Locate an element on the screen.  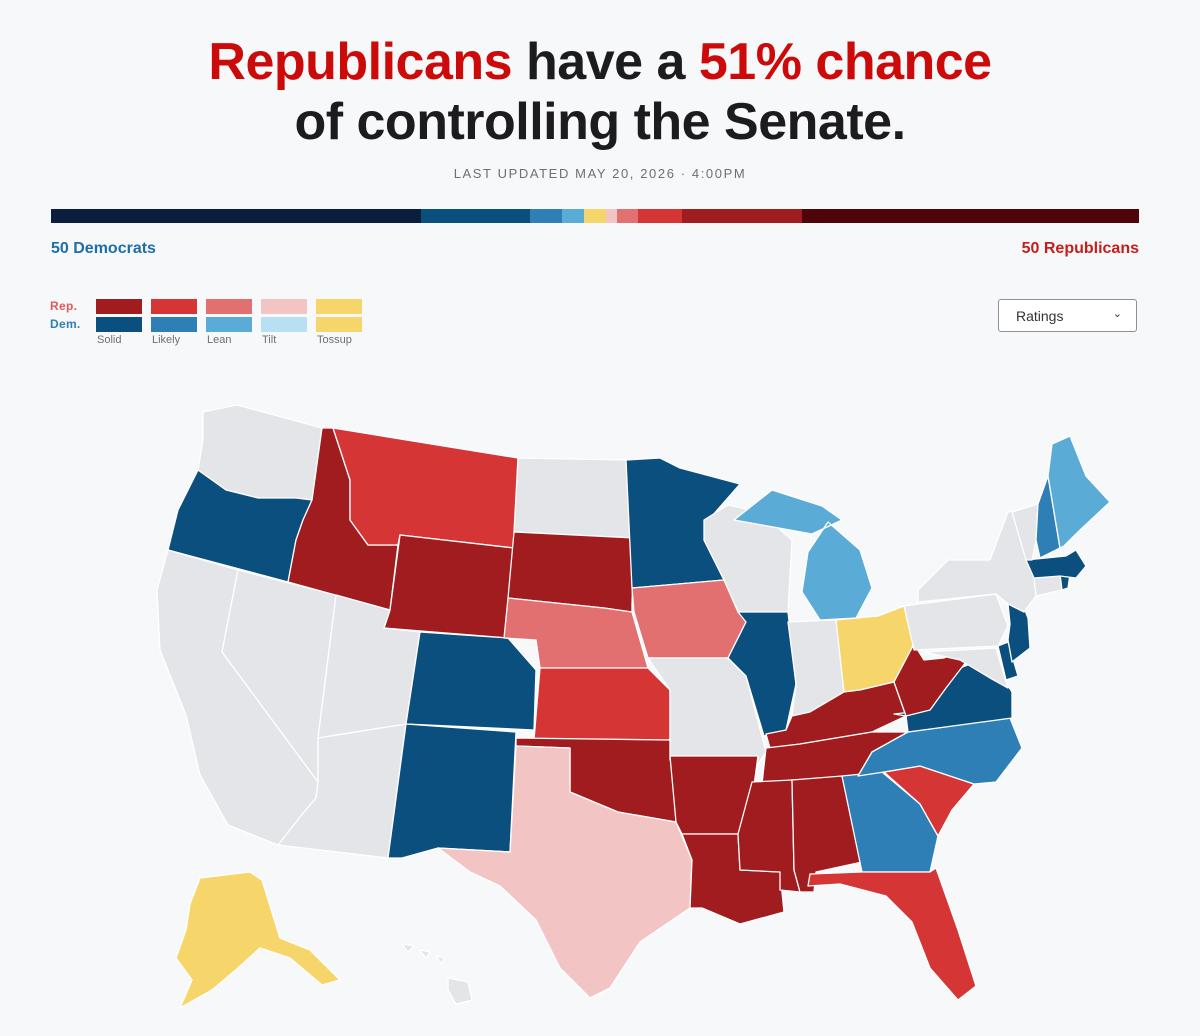
legend-swatch-dem-solid is located at coordinates (119, 324).